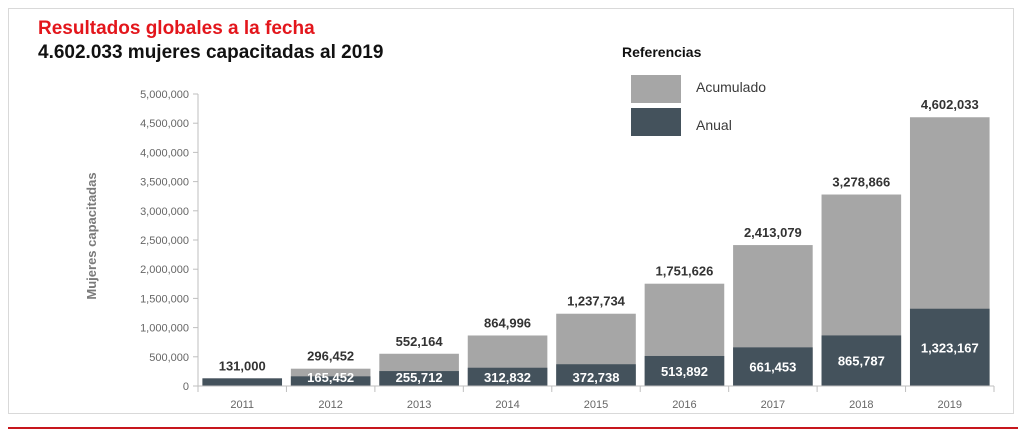 This screenshot has height=440, width=1024. Describe the element at coordinates (656, 122) in the screenshot. I see `legend-swatch-anual` at that location.